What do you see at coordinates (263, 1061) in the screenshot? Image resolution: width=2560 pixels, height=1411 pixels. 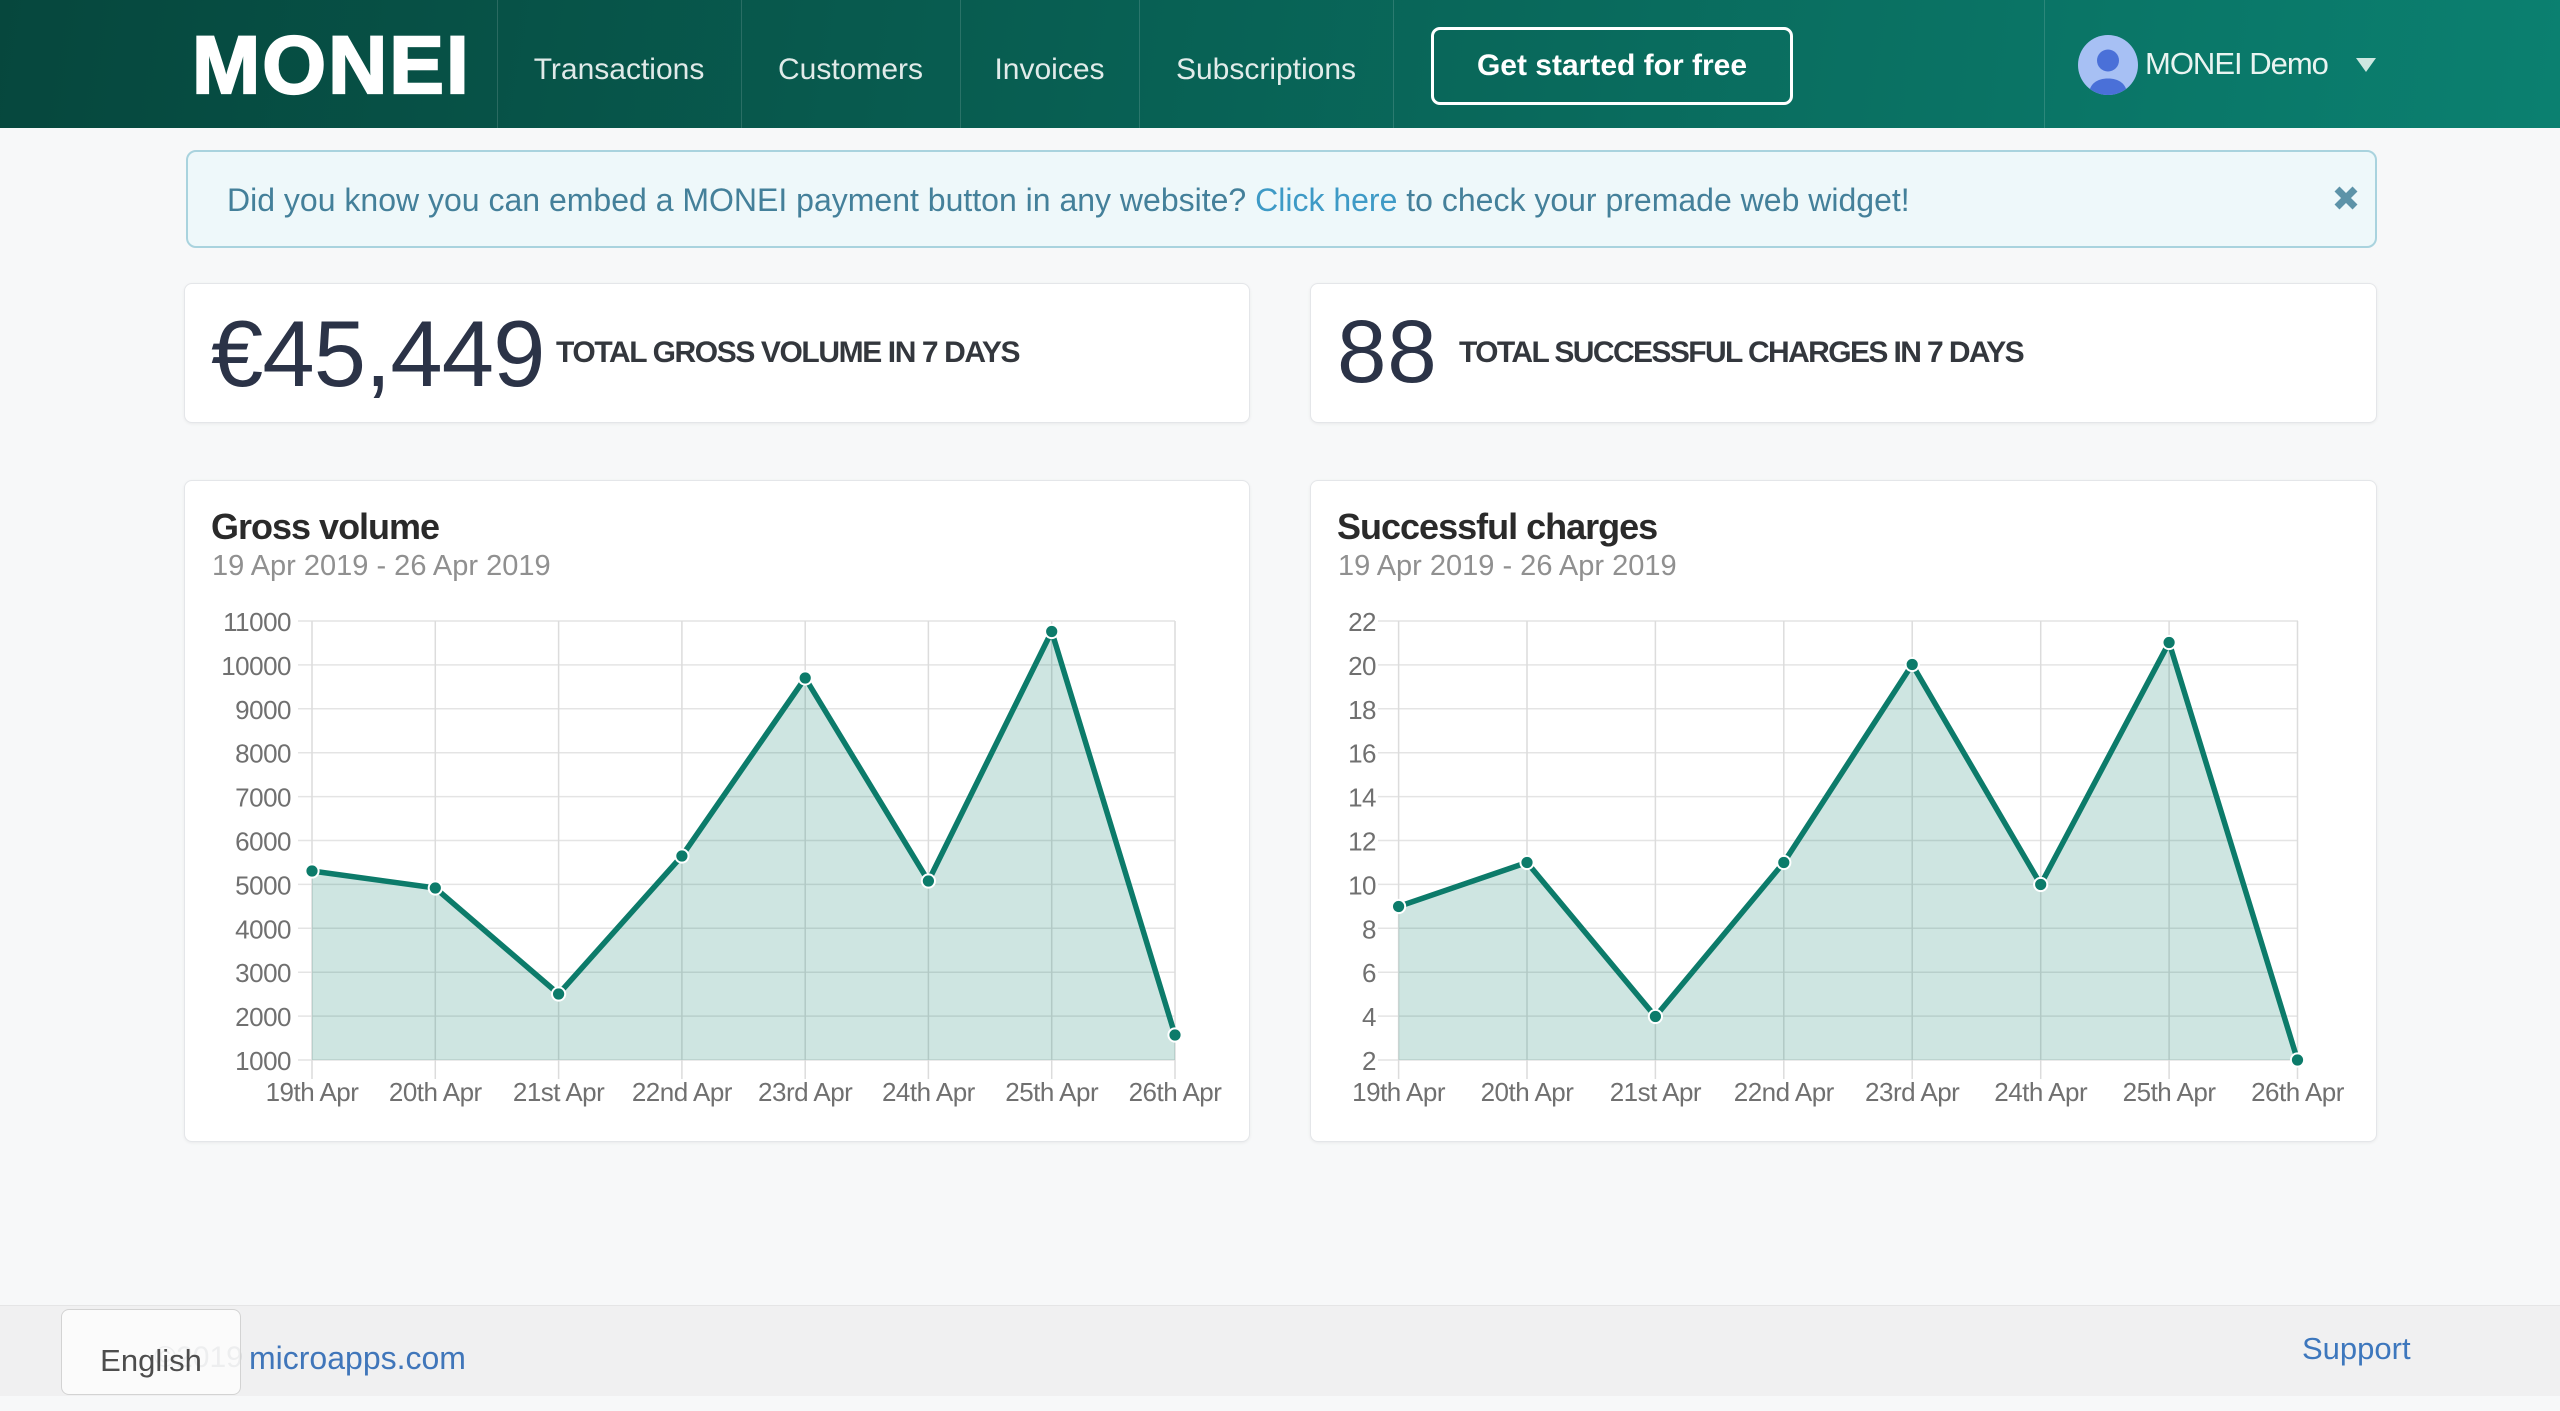 I see `svg-text: 1000` at bounding box center [263, 1061].